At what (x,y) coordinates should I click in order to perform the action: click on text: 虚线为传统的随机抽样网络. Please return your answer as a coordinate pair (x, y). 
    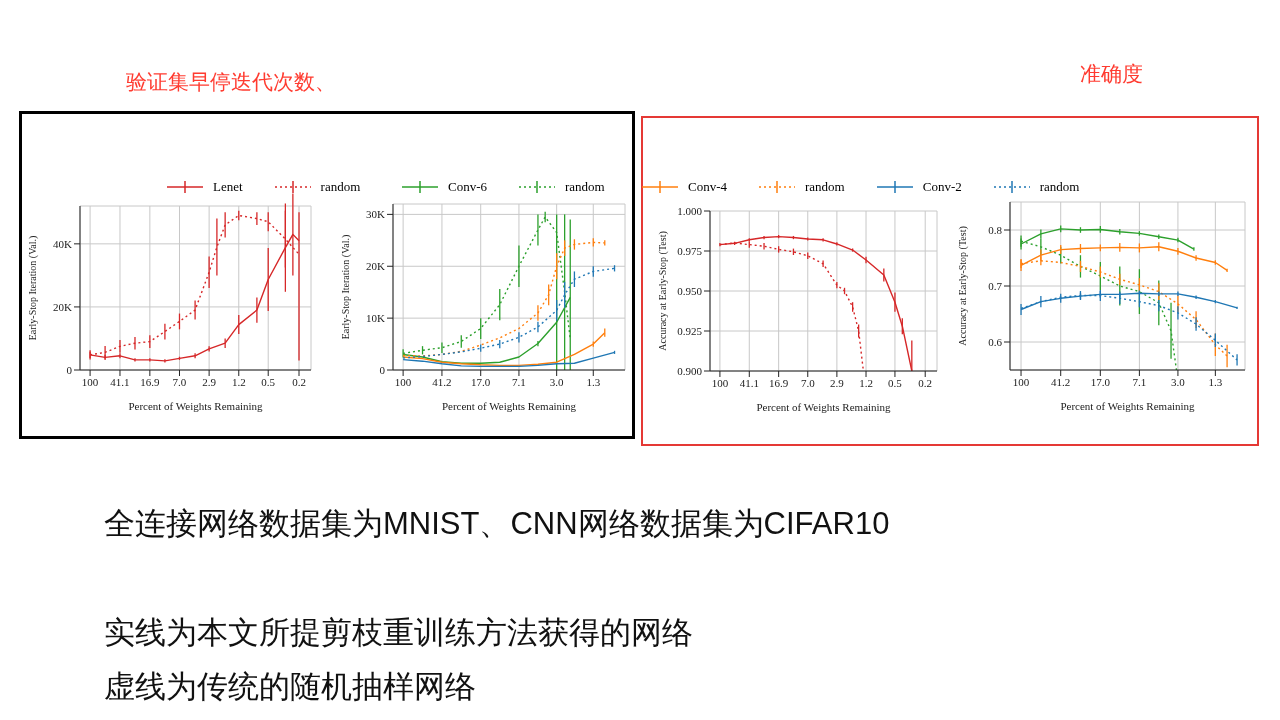
    Looking at the image, I should click on (290, 687).